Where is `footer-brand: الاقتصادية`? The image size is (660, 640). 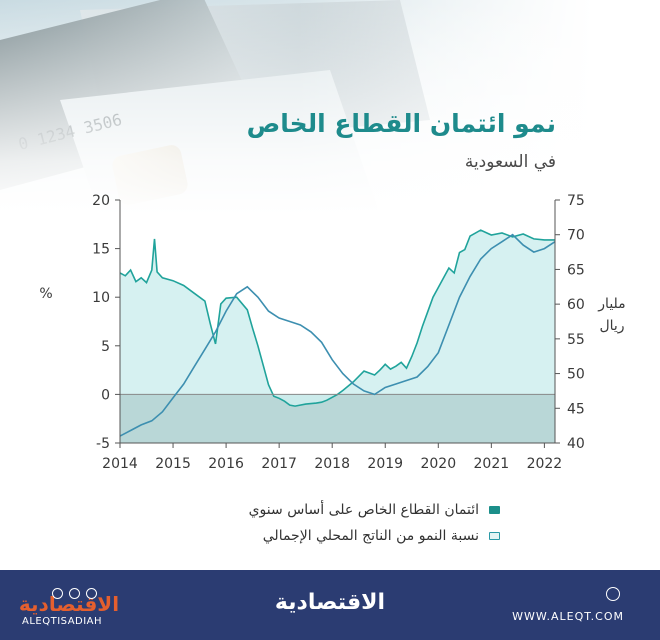
footer-brand: الاقتصادية is located at coordinates (330, 602).